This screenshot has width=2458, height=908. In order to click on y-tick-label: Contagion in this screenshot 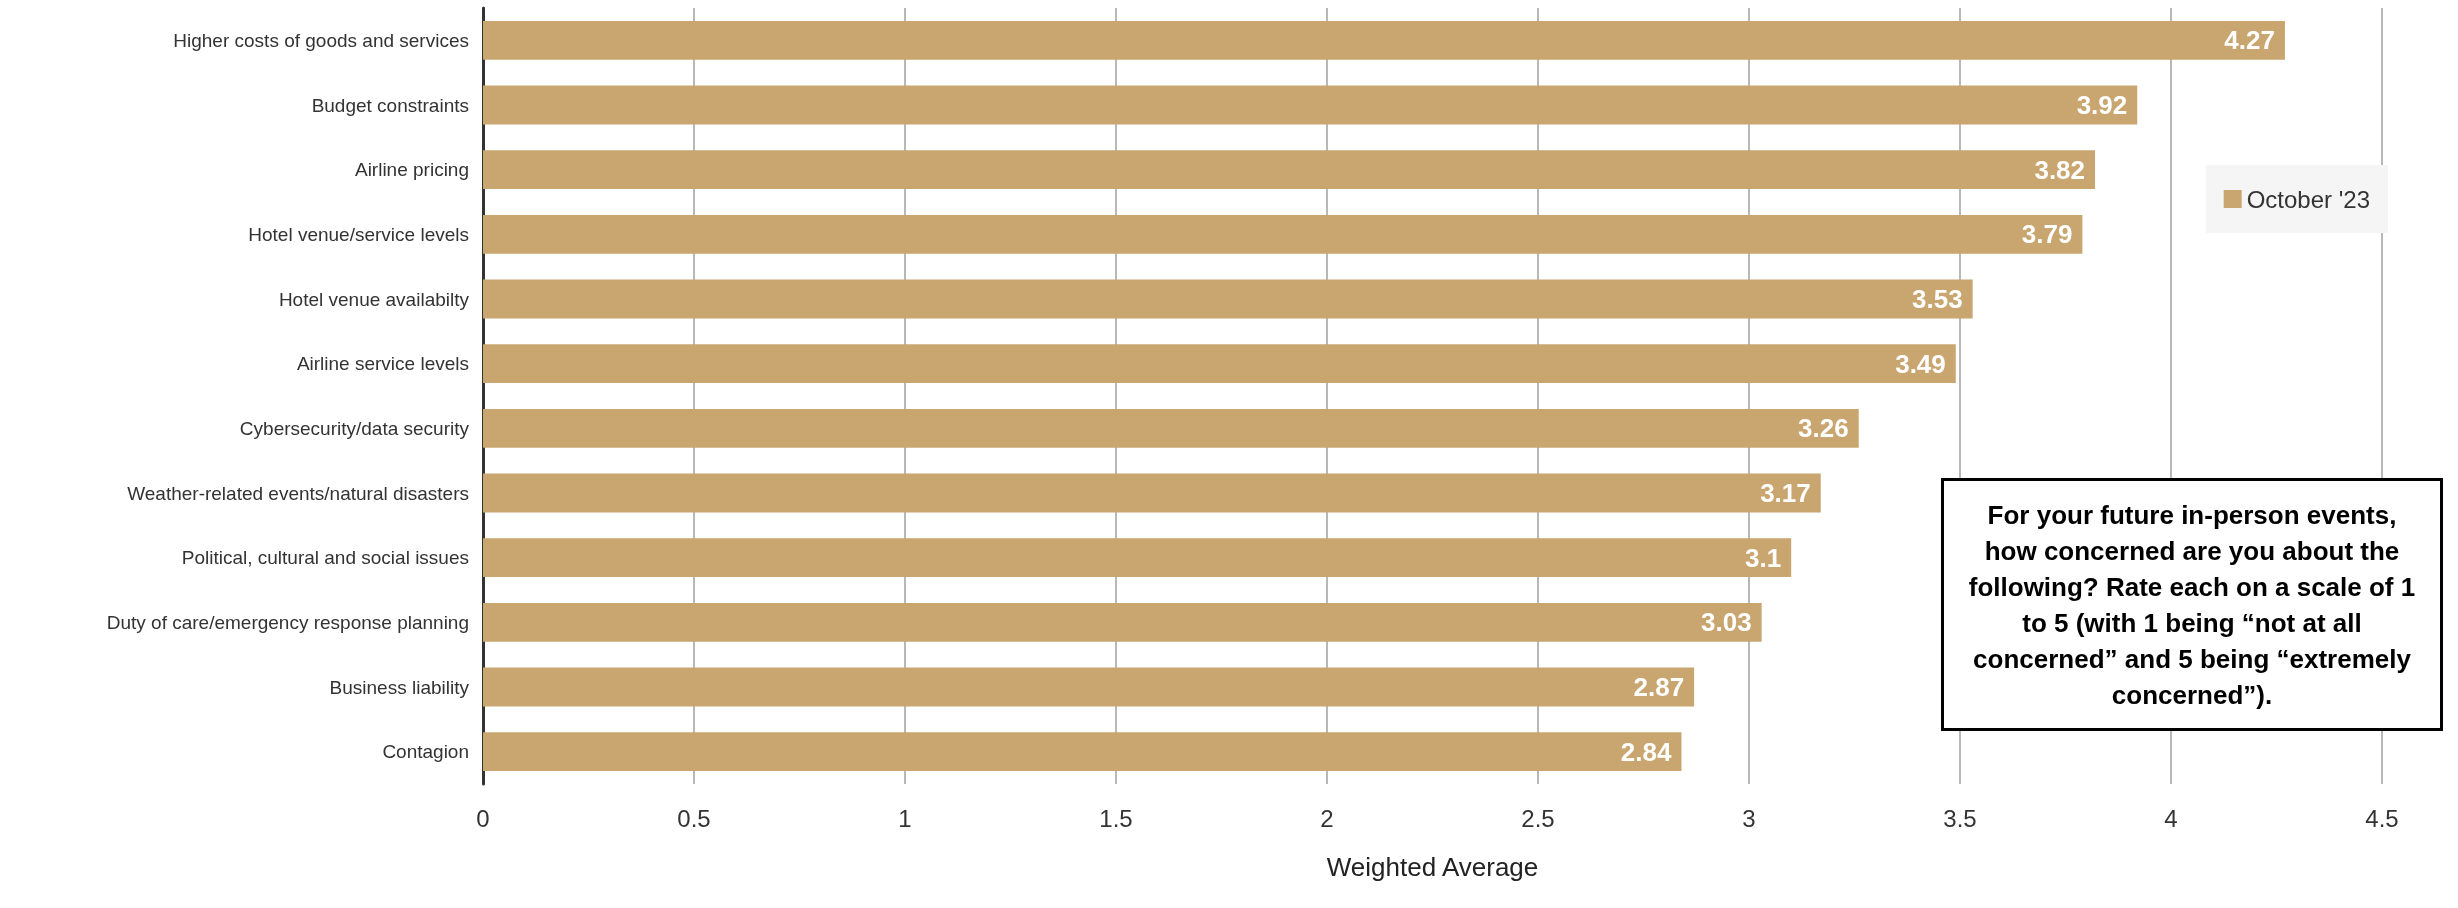, I will do `click(425, 752)`.